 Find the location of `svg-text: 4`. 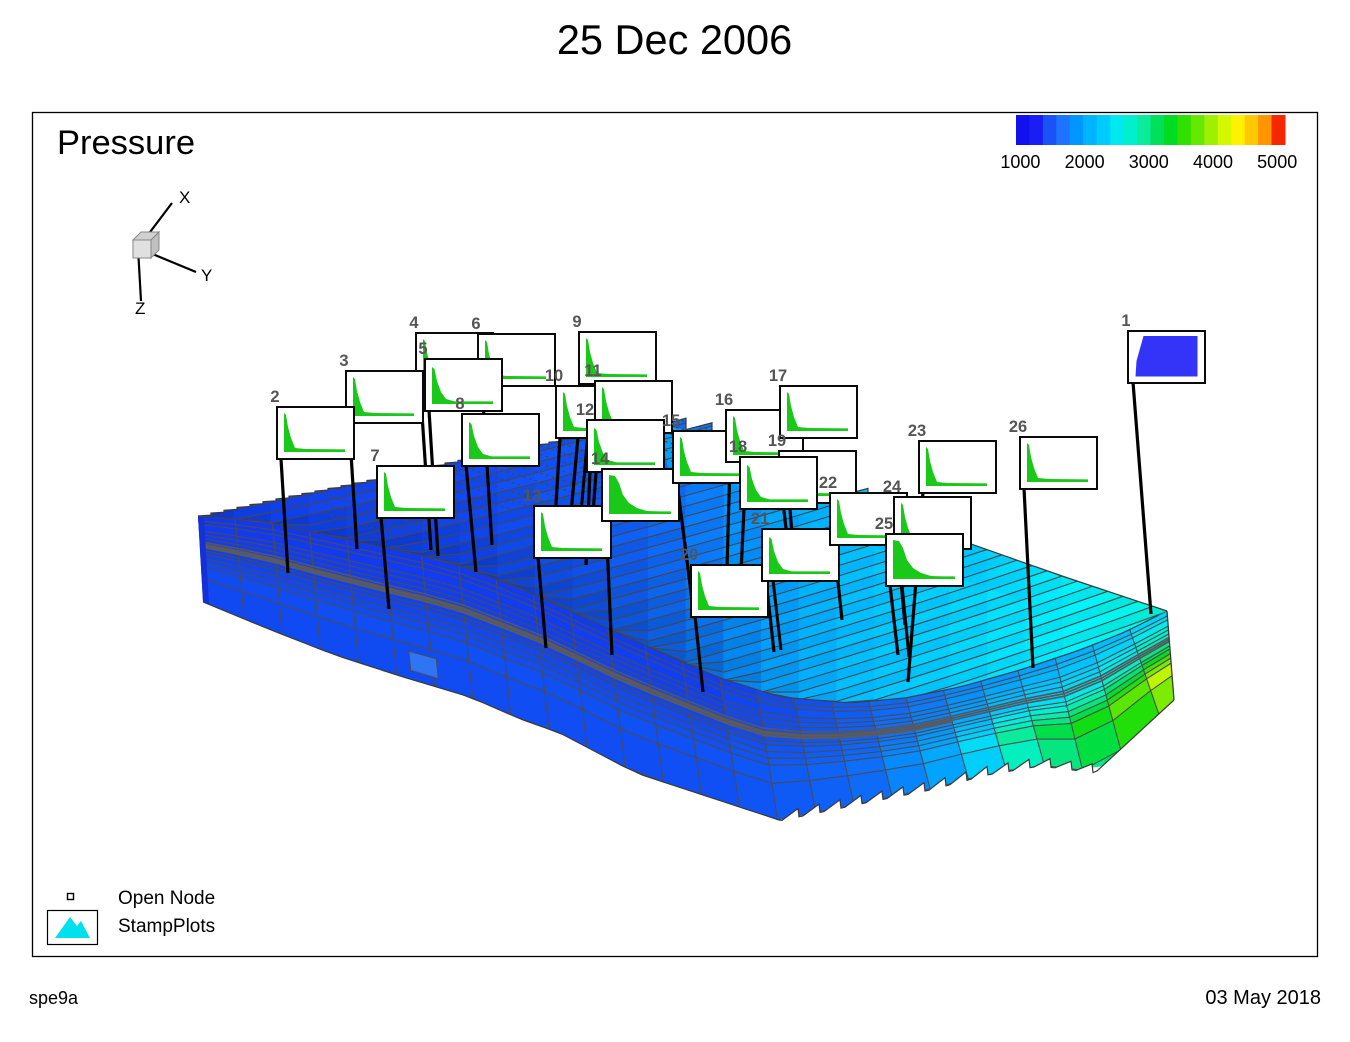

svg-text: 4 is located at coordinates (414, 323).